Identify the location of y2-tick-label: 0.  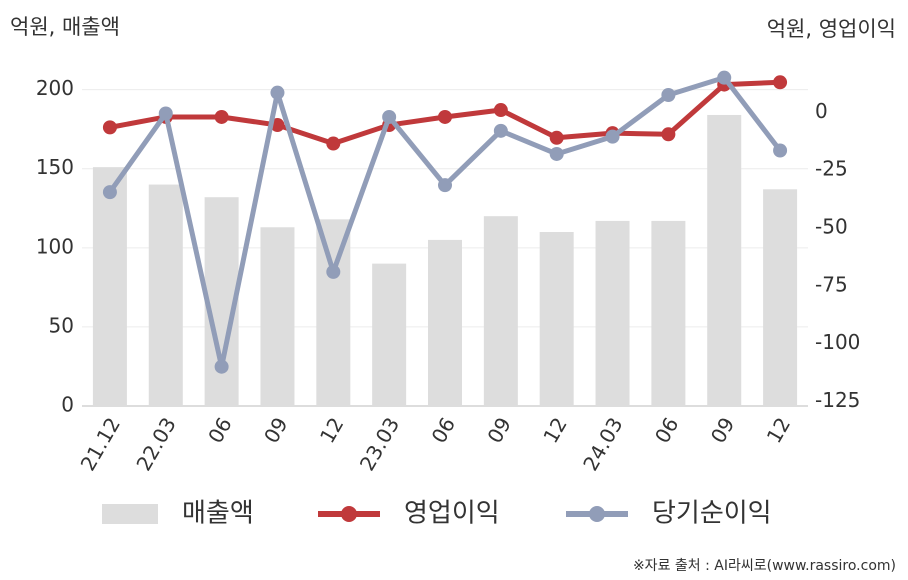
(821, 111).